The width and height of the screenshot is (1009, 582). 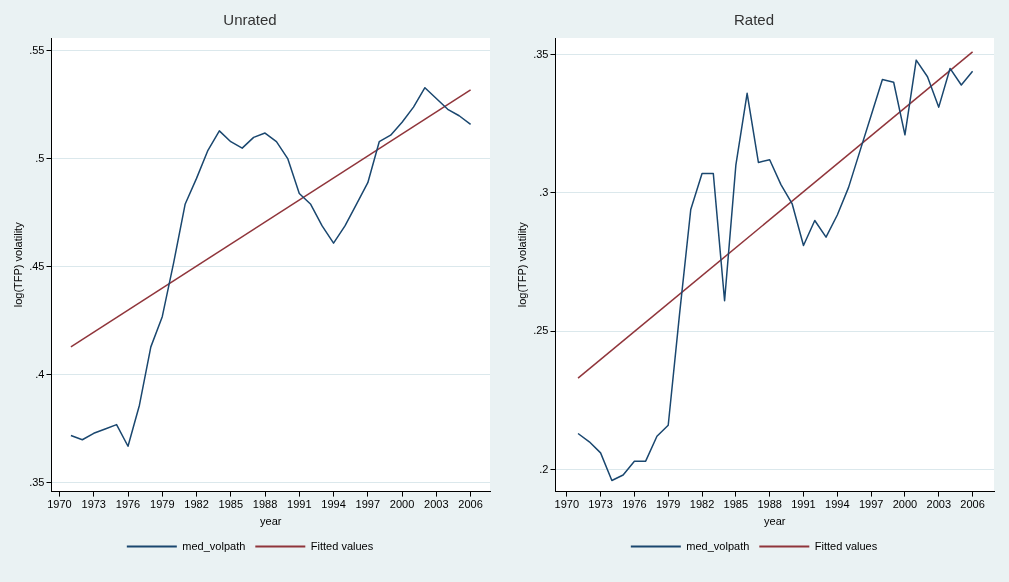 I want to click on y-tick-label: .55, so click(x=37, y=49).